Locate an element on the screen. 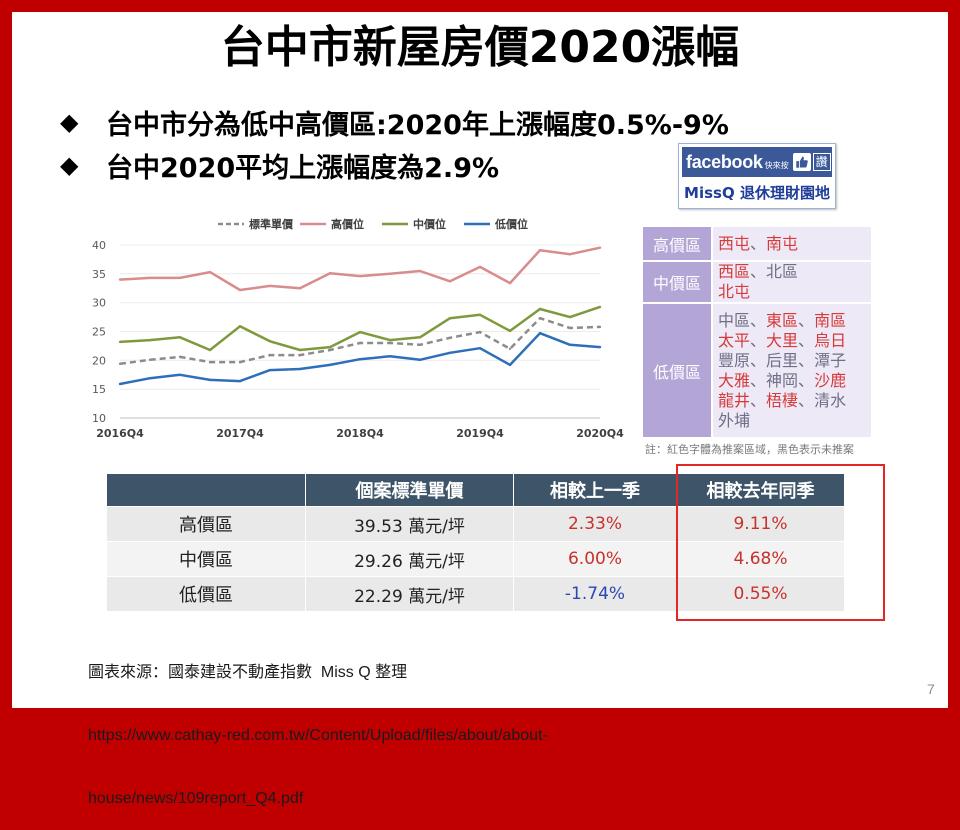 This screenshot has width=960, height=830. table-row: 低價區 22.29 萬元/坪 -1.74% 0.55% is located at coordinates (475, 594).